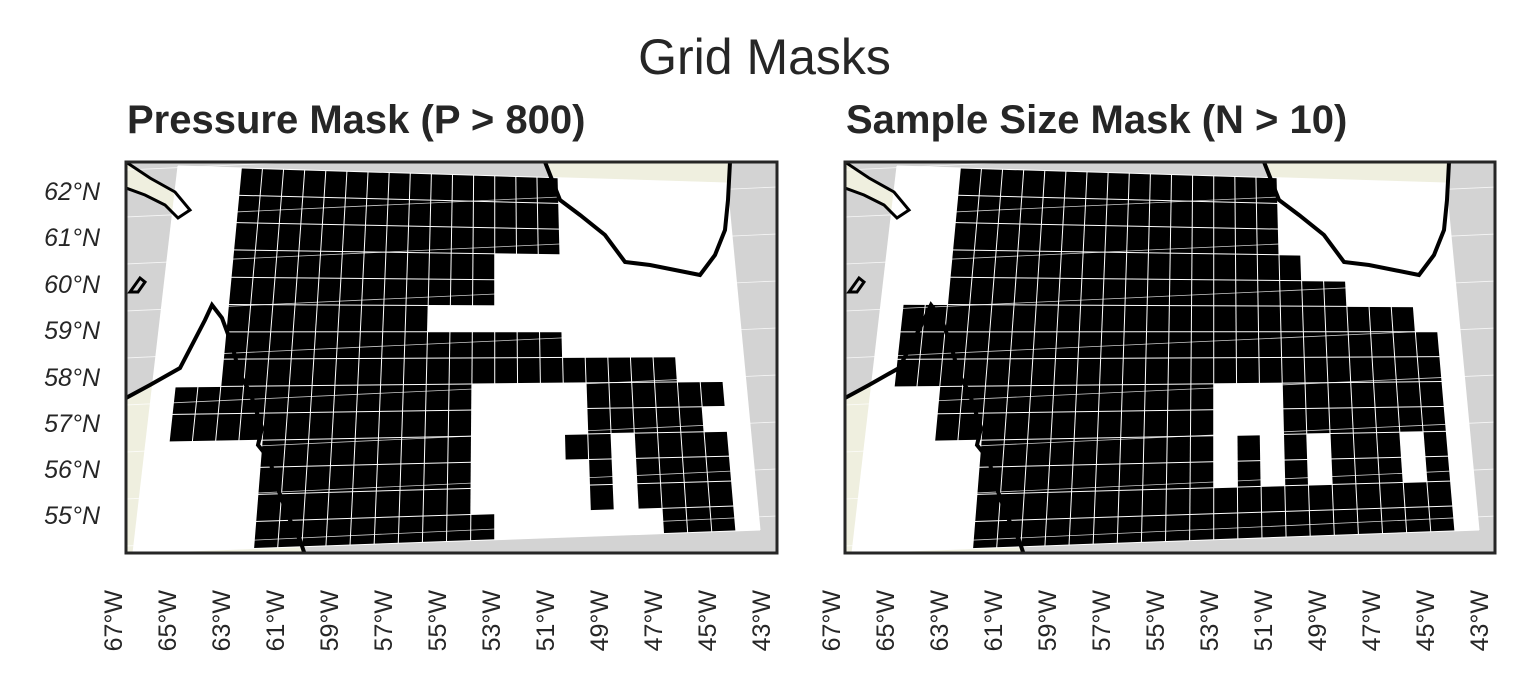  I want to click on longitude-tick-label: 61°W, so click(276, 621).